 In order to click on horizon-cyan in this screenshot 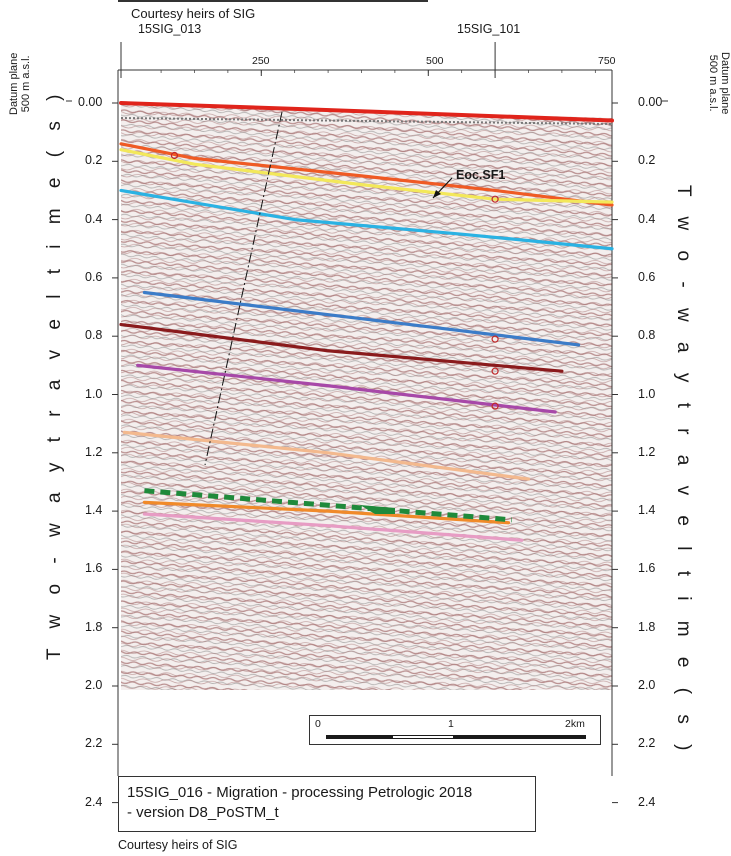, I will do `click(366, 219)`.